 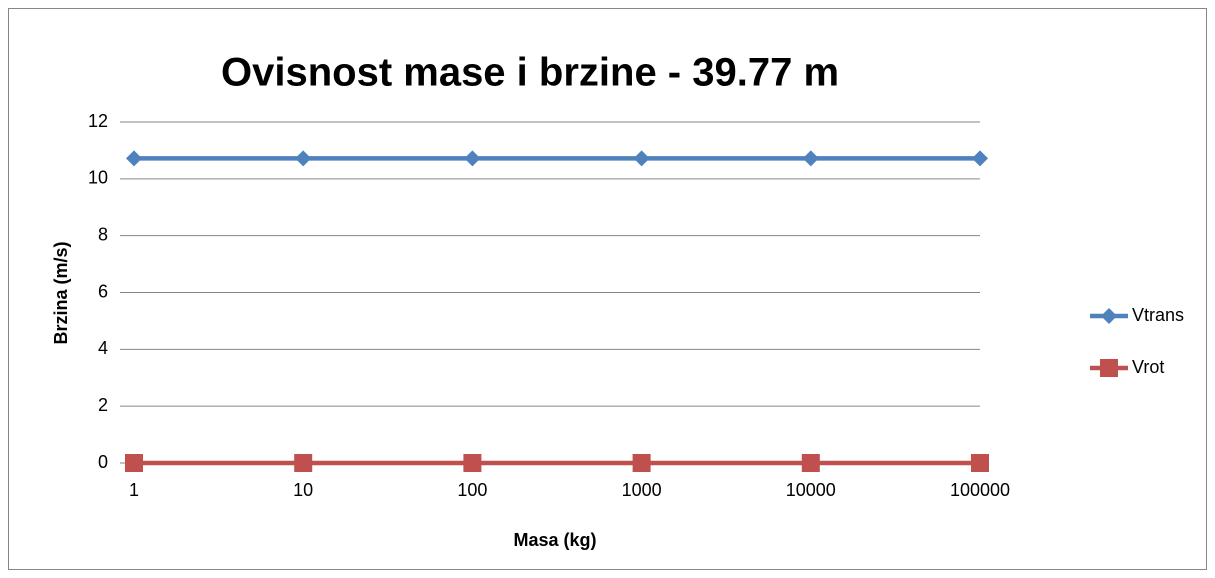 What do you see at coordinates (103, 234) in the screenshot?
I see `y-tick-label: 8` at bounding box center [103, 234].